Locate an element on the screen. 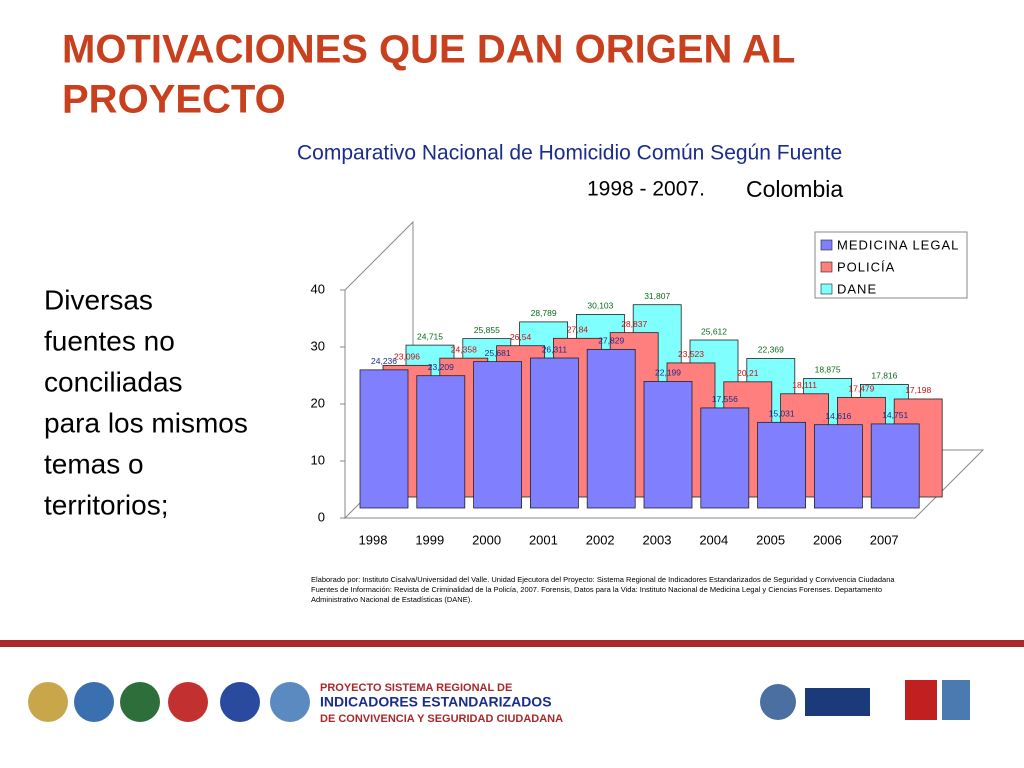 The width and height of the screenshot is (1024, 768). logos is located at coordinates (499, 701).